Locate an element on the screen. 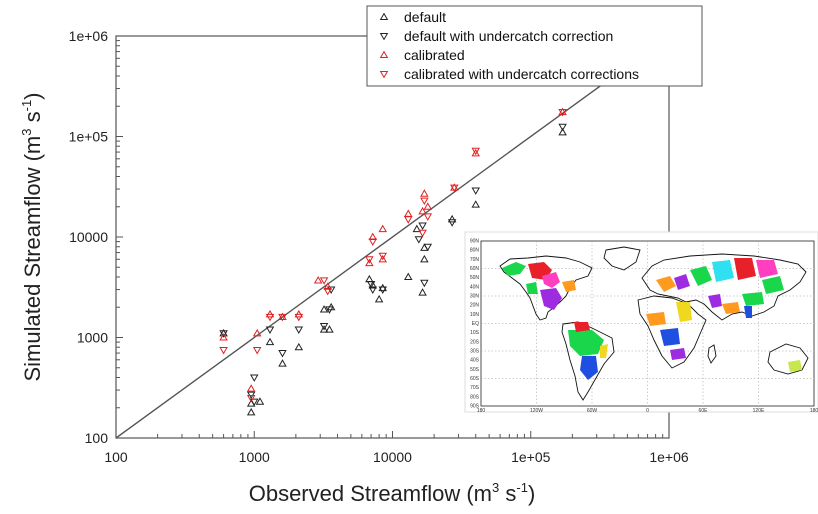 Image resolution: width=818 pixels, height=514 pixels. basin-nile is located at coordinates (684, 312).